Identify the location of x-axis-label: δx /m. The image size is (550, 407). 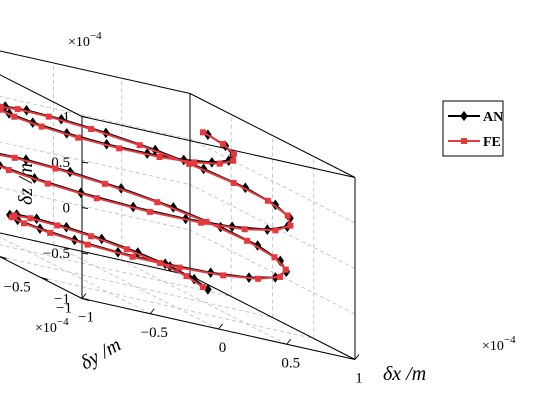
(404, 374).